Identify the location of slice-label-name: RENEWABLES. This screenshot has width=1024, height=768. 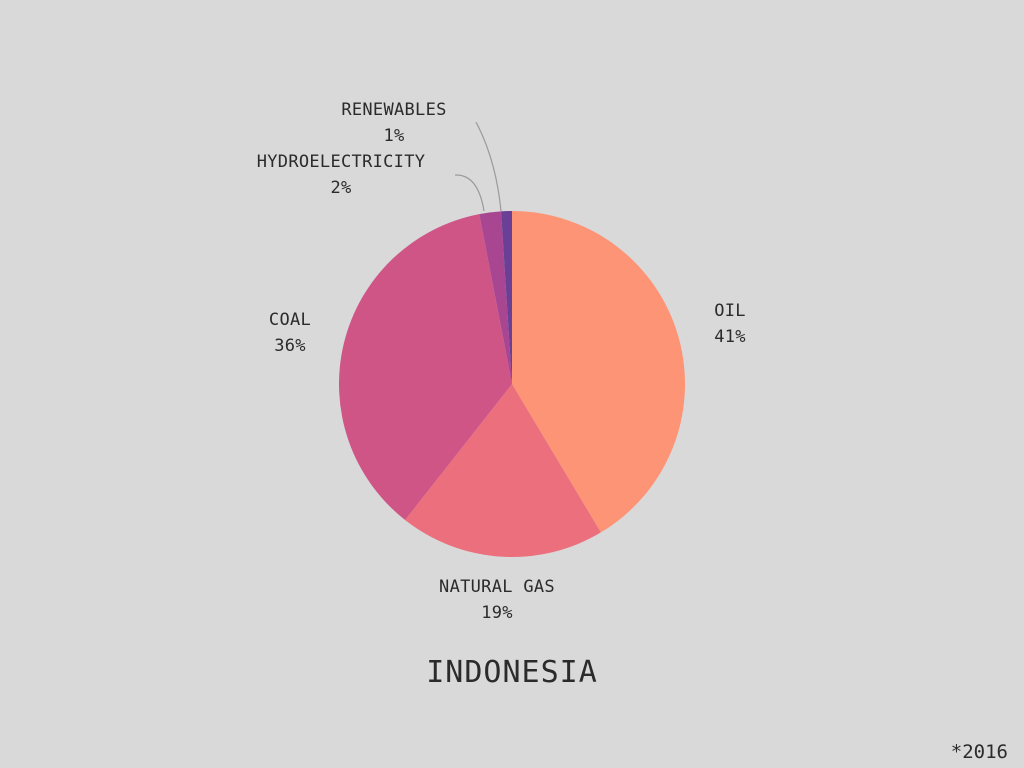
(393, 110).